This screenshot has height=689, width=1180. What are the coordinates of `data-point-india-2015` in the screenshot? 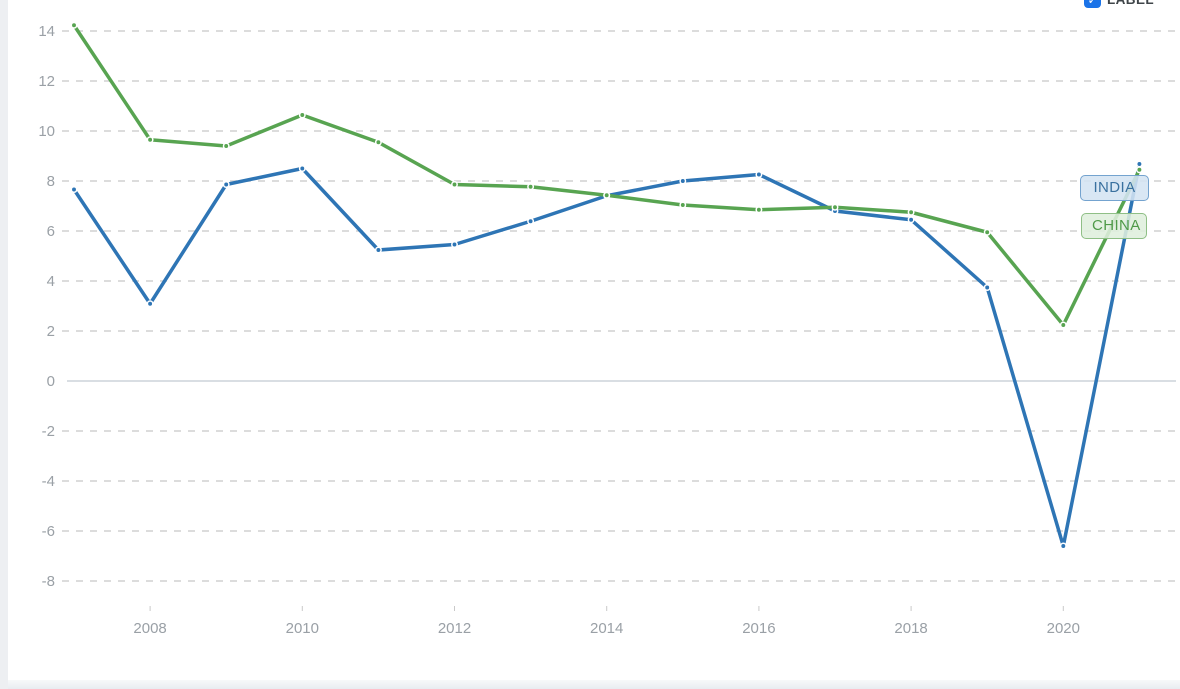 It's located at (683, 181).